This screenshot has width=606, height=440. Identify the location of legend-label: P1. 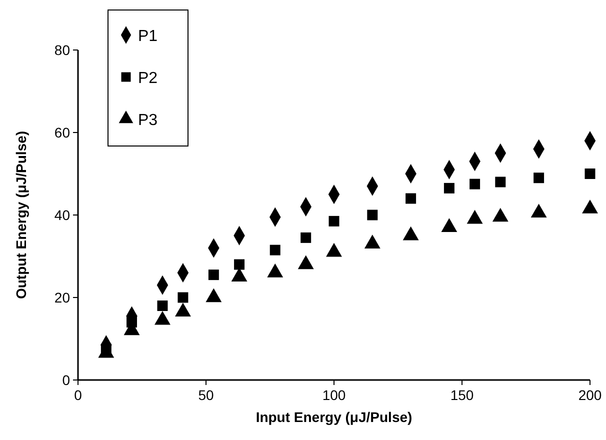
(148, 36).